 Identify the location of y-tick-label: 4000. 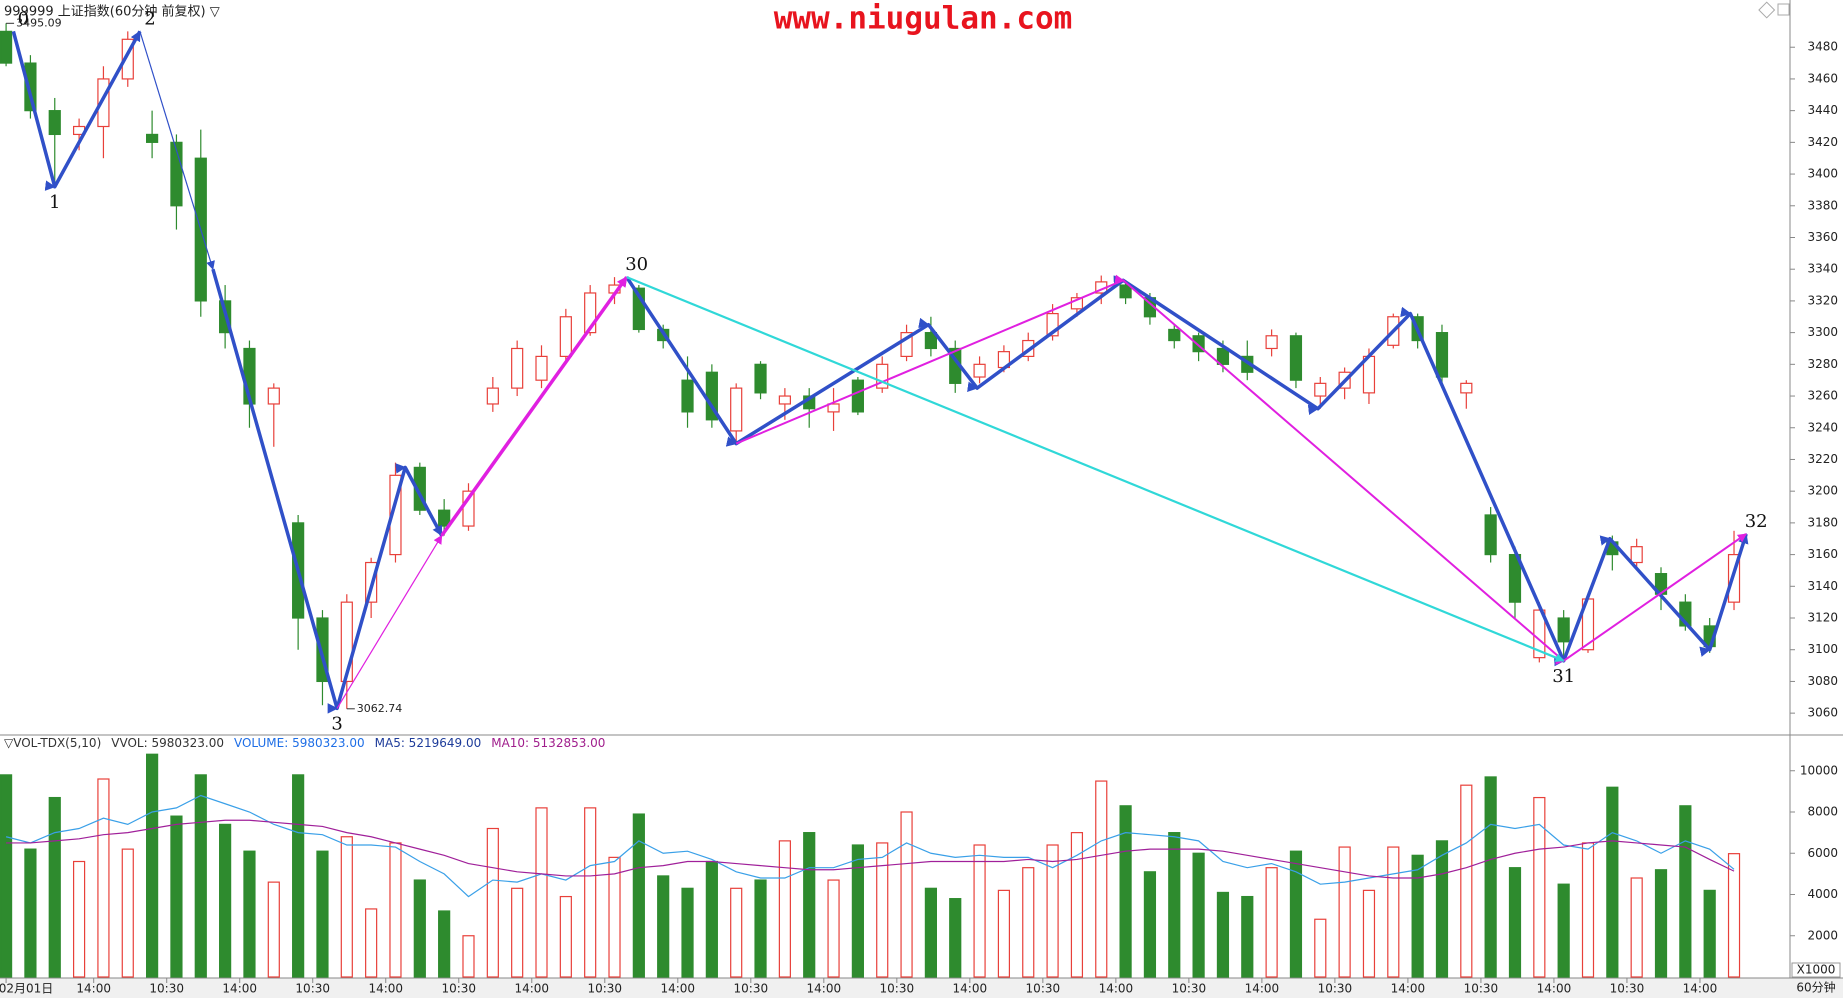
(1822, 894).